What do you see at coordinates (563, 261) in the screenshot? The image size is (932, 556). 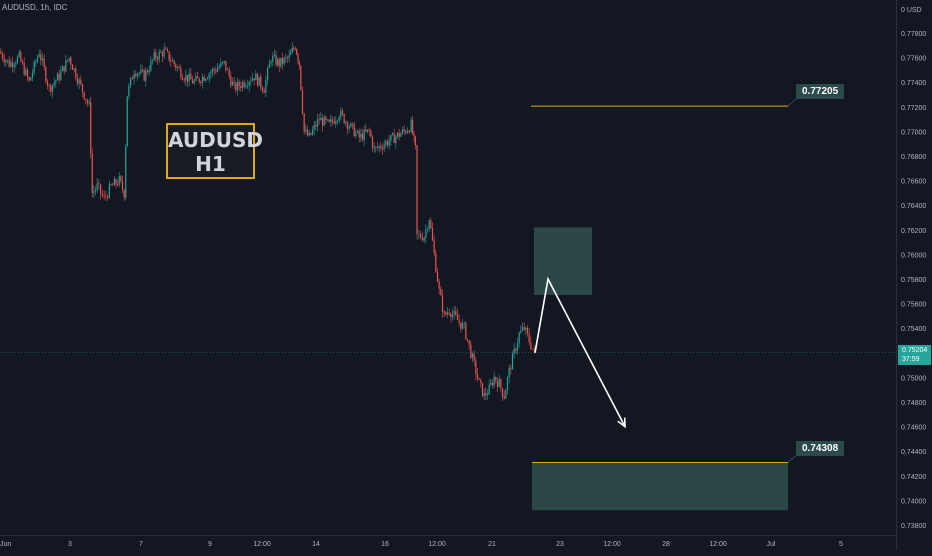 I see `resistance-zone` at bounding box center [563, 261].